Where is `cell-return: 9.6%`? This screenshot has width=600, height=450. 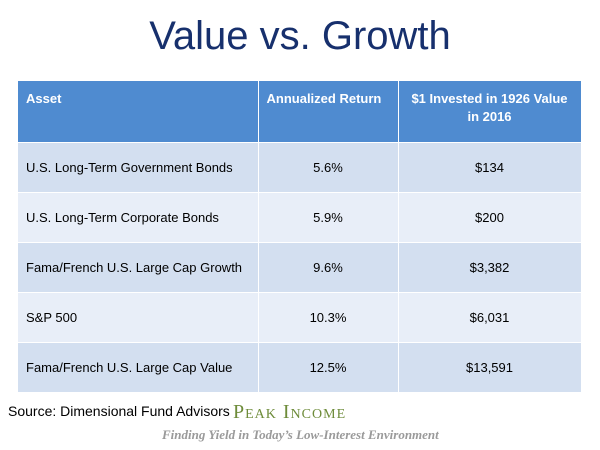 cell-return: 9.6% is located at coordinates (328, 267).